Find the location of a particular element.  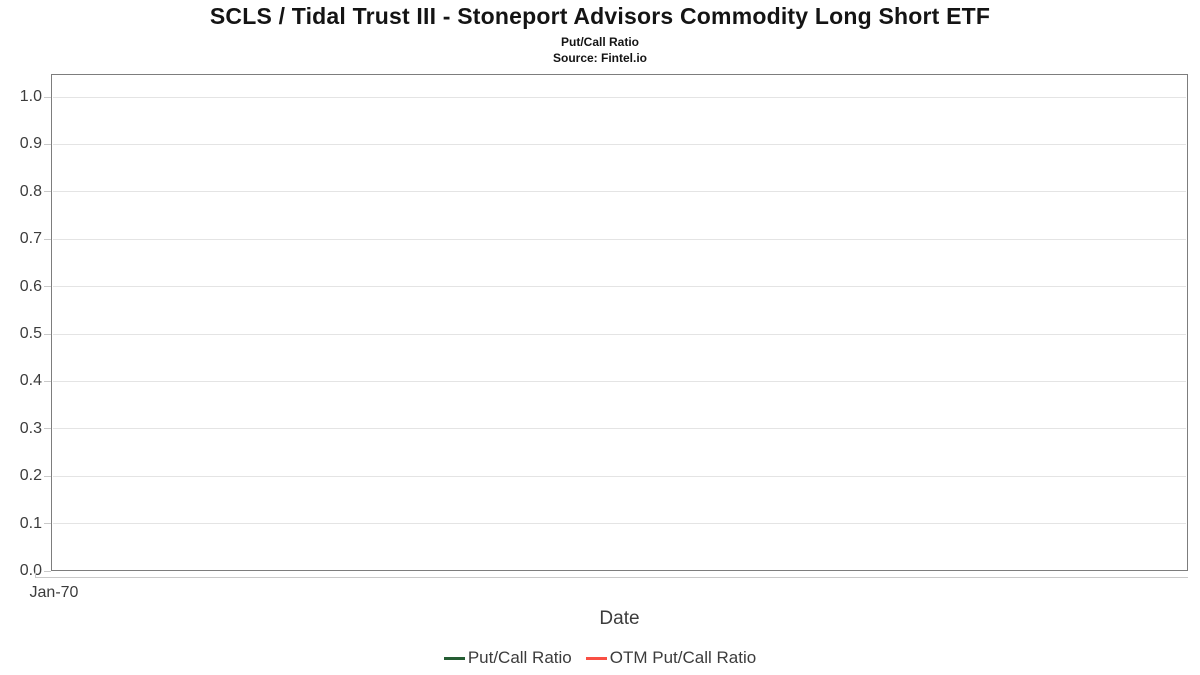

y-tick-label: 0.1 is located at coordinates (30, 523).